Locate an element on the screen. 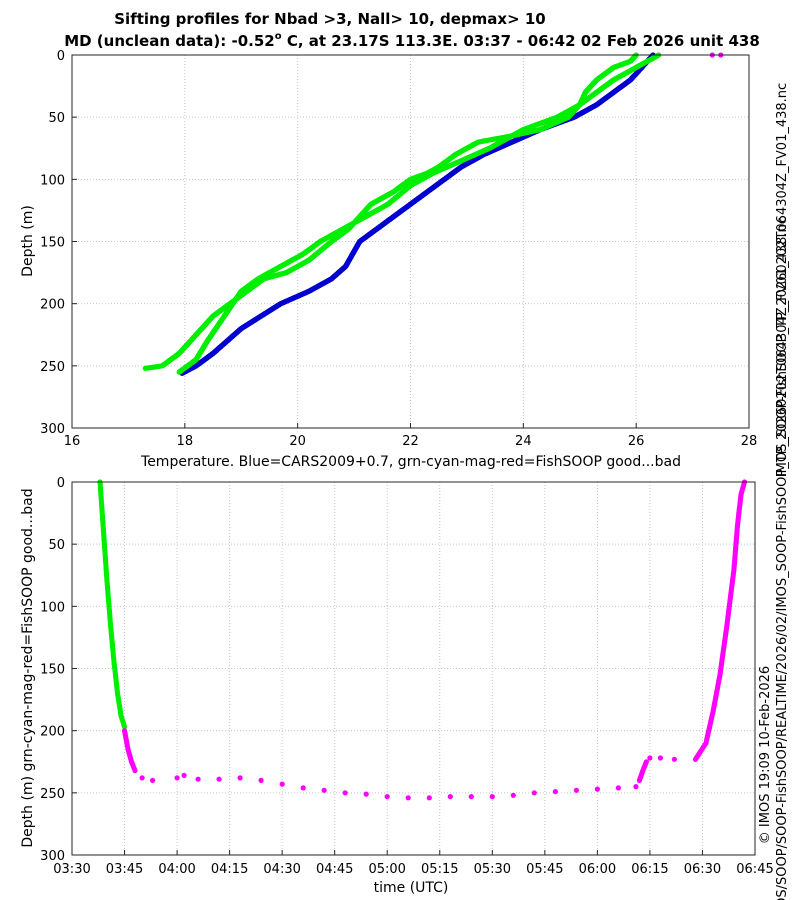 The height and width of the screenshot is (900, 800). bottom-x-tick-label: 04:15 is located at coordinates (229, 869).